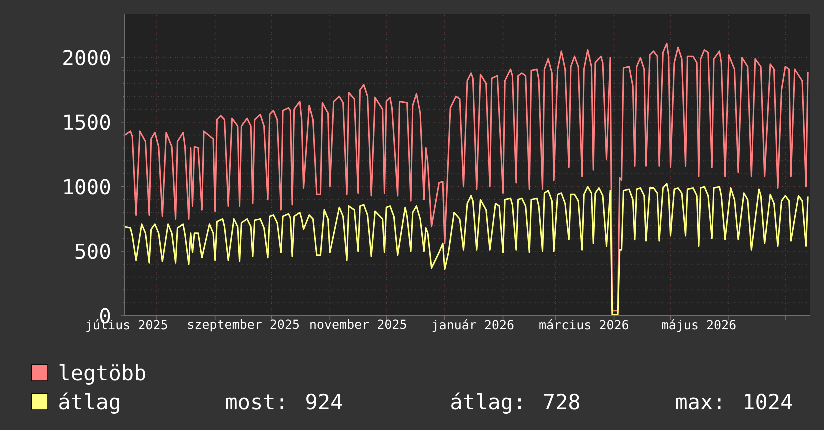  Describe the element at coordinates (87, 122) in the screenshot. I see `y-tick-label: 1500` at that location.